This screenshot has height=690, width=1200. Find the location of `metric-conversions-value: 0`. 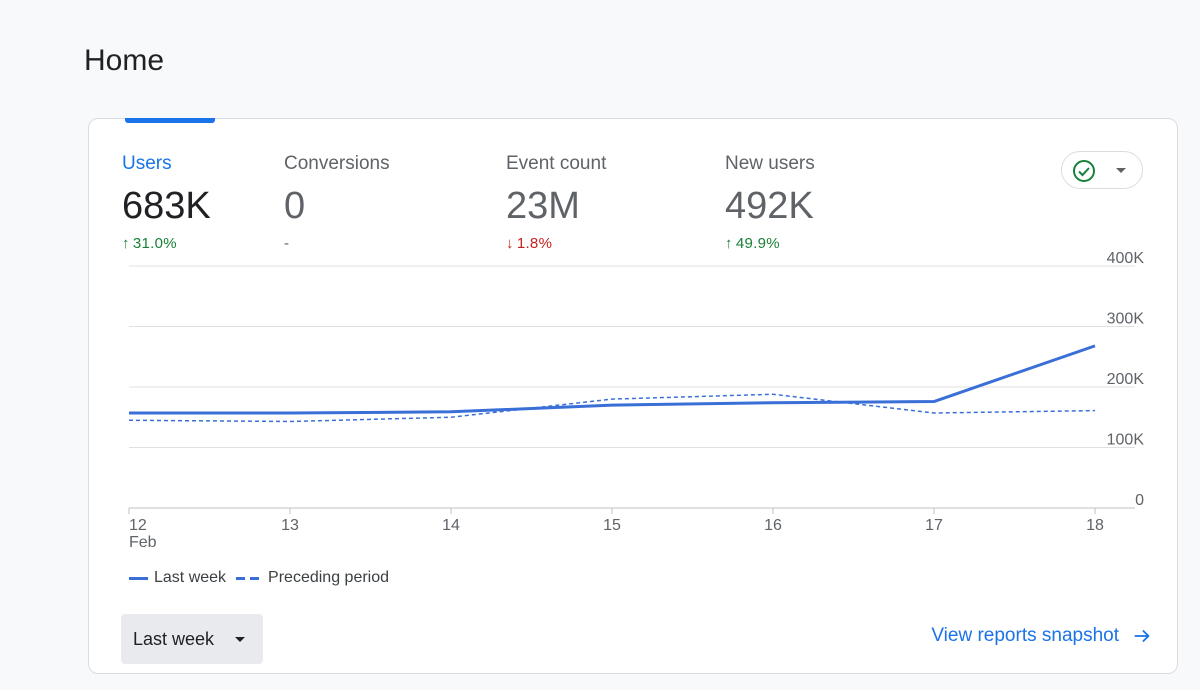

metric-conversions-value: 0 is located at coordinates (295, 206).